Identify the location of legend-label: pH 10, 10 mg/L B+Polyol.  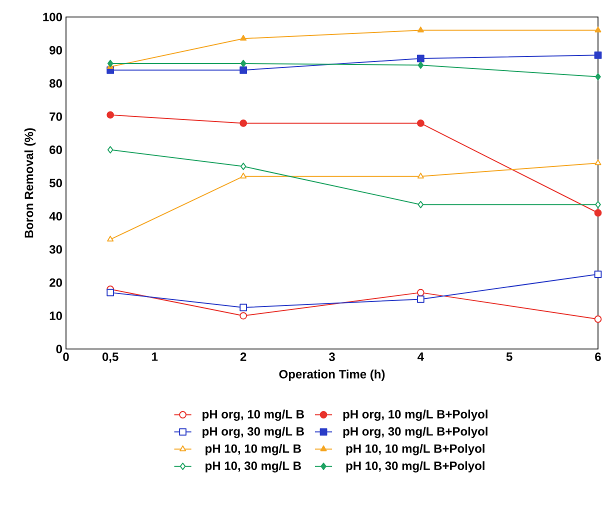
(415, 450).